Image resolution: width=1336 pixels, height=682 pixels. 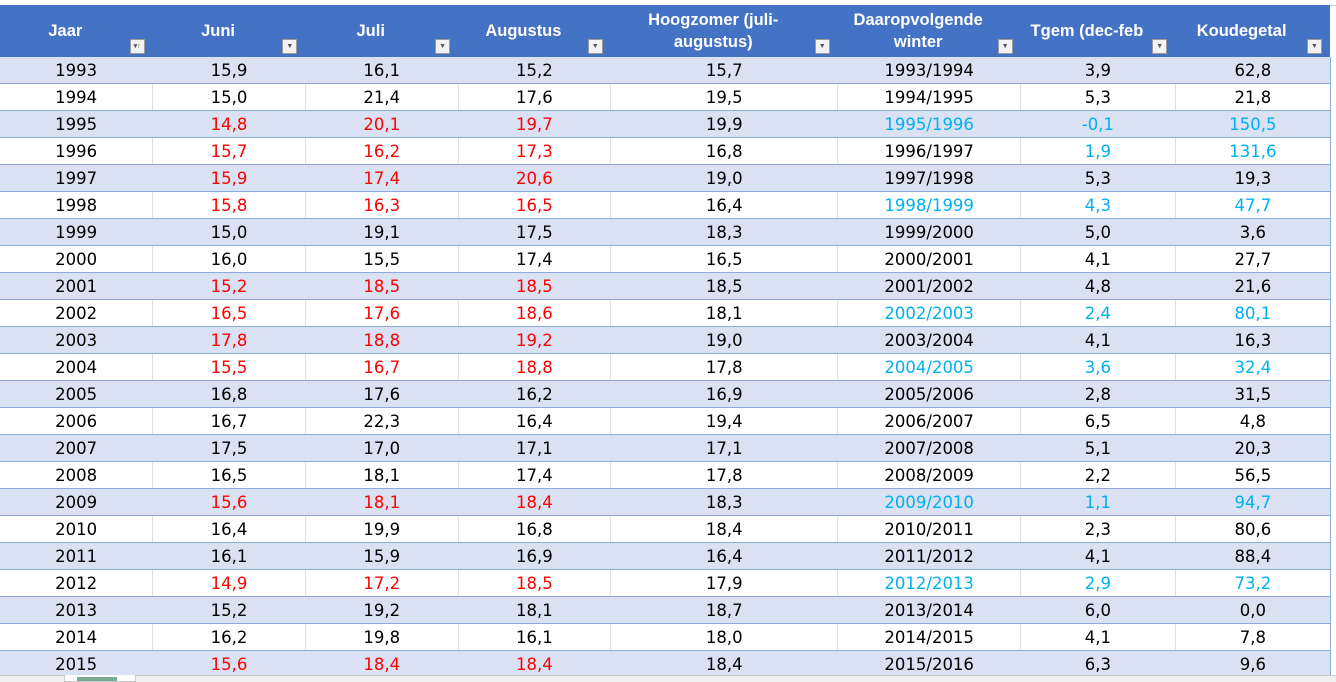 I want to click on table-cell: 2002/2003, so click(x=929, y=313).